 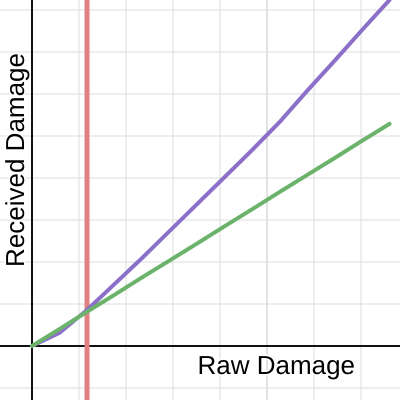 What do you see at coordinates (276, 365) in the screenshot?
I see `x-axis-title: Raw Damage` at bounding box center [276, 365].